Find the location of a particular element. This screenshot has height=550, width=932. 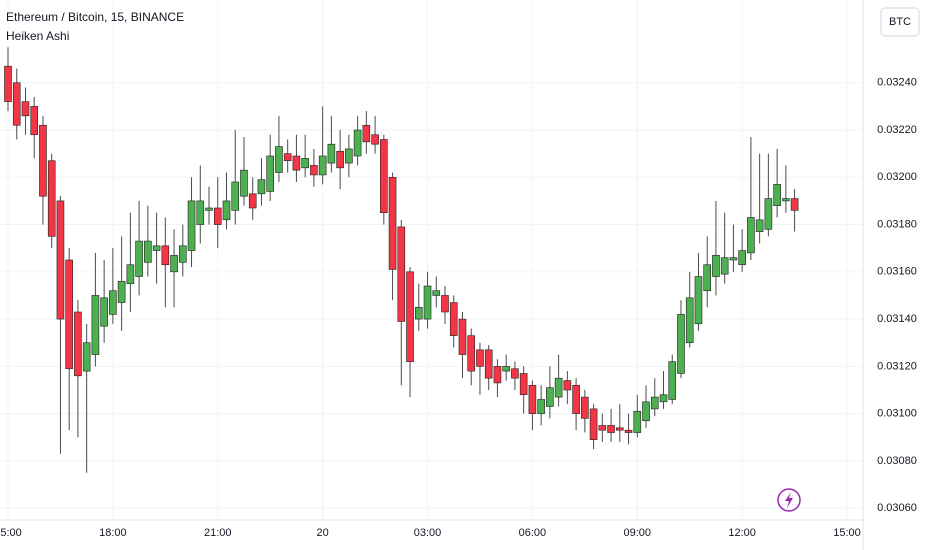

currency-button is located at coordinates (900, 22).